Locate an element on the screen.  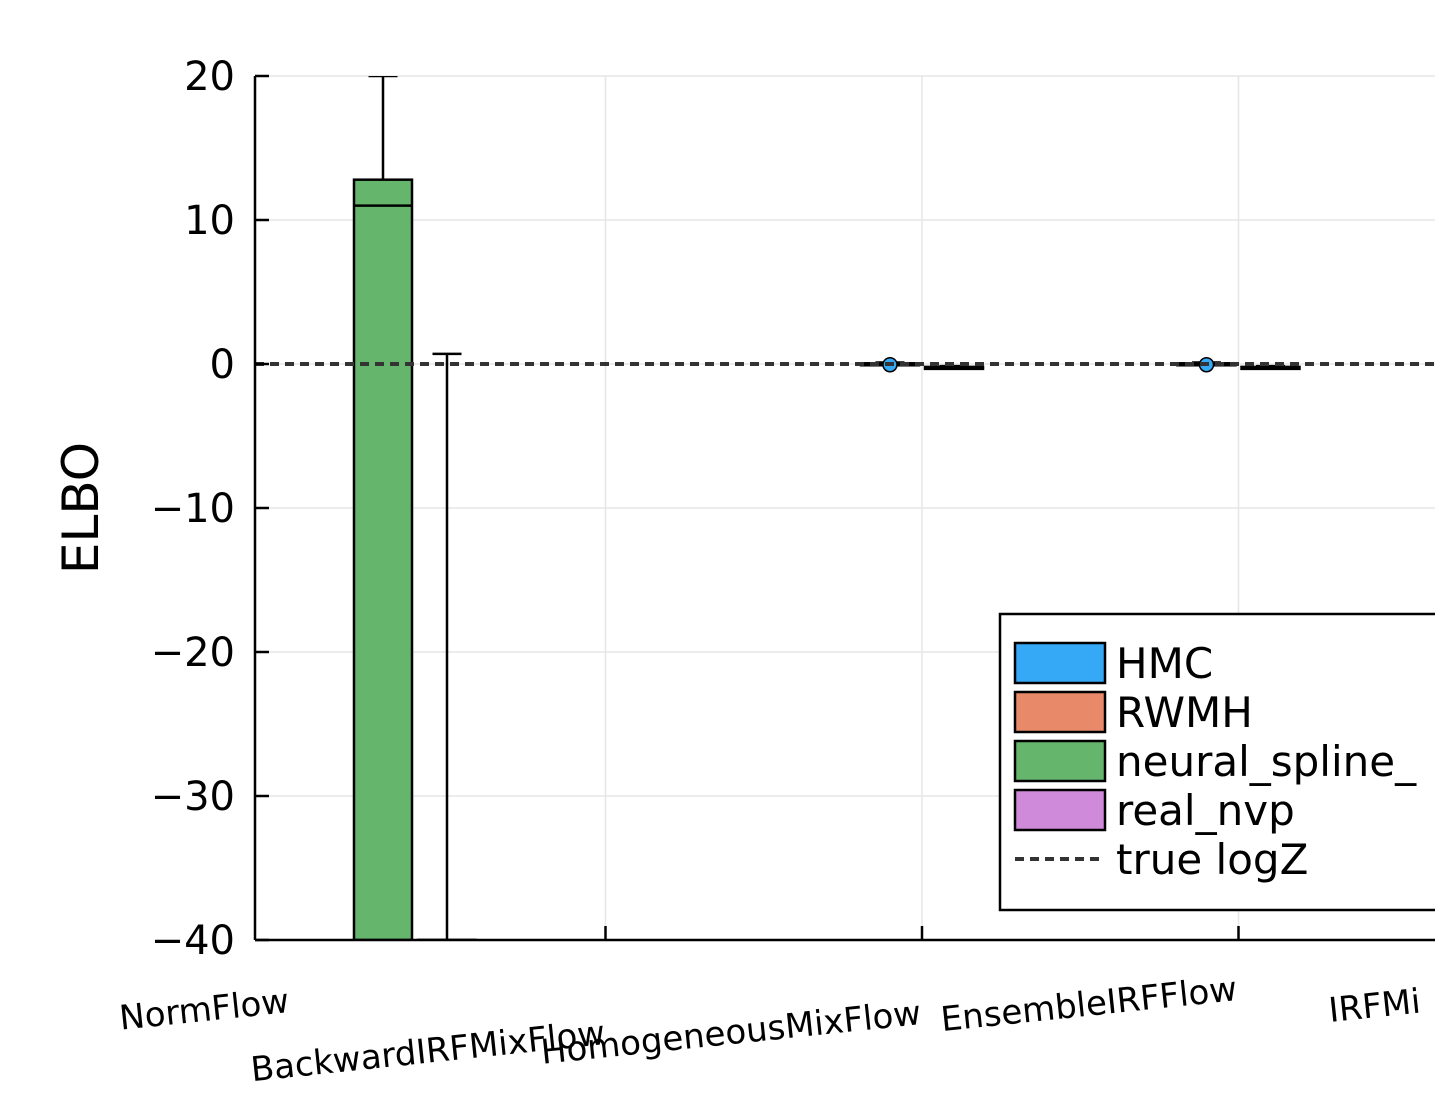
legend-swatch-real_nvp is located at coordinates (1060, 810).